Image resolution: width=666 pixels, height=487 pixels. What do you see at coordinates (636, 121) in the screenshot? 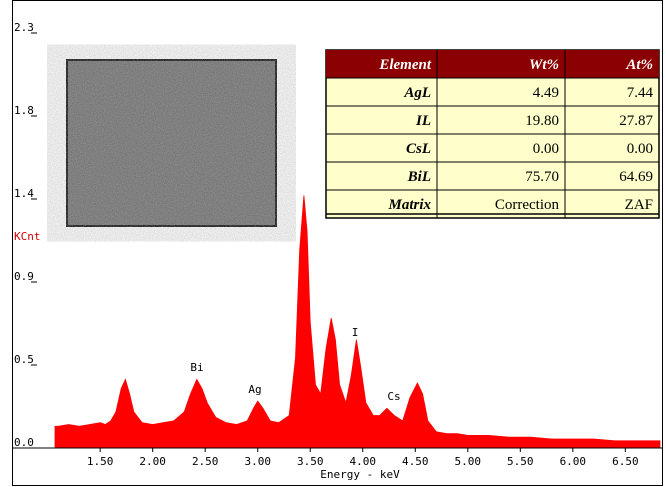
I see `table-cell: 27.87` at bounding box center [636, 121].